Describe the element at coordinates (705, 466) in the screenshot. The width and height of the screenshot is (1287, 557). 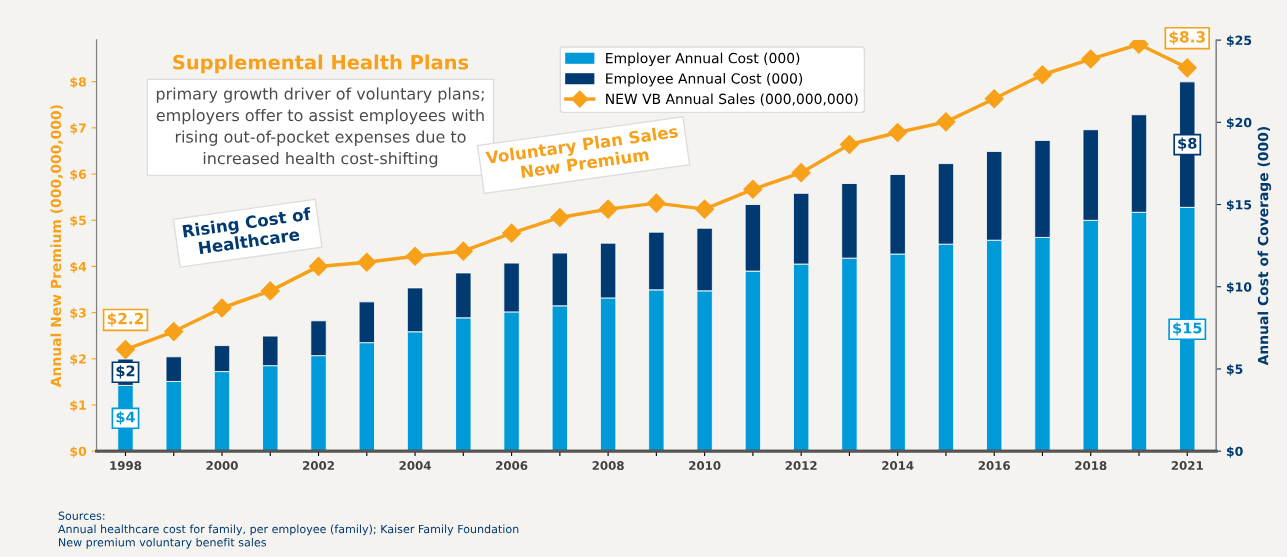
I see `x-tick-label: 2010` at that location.